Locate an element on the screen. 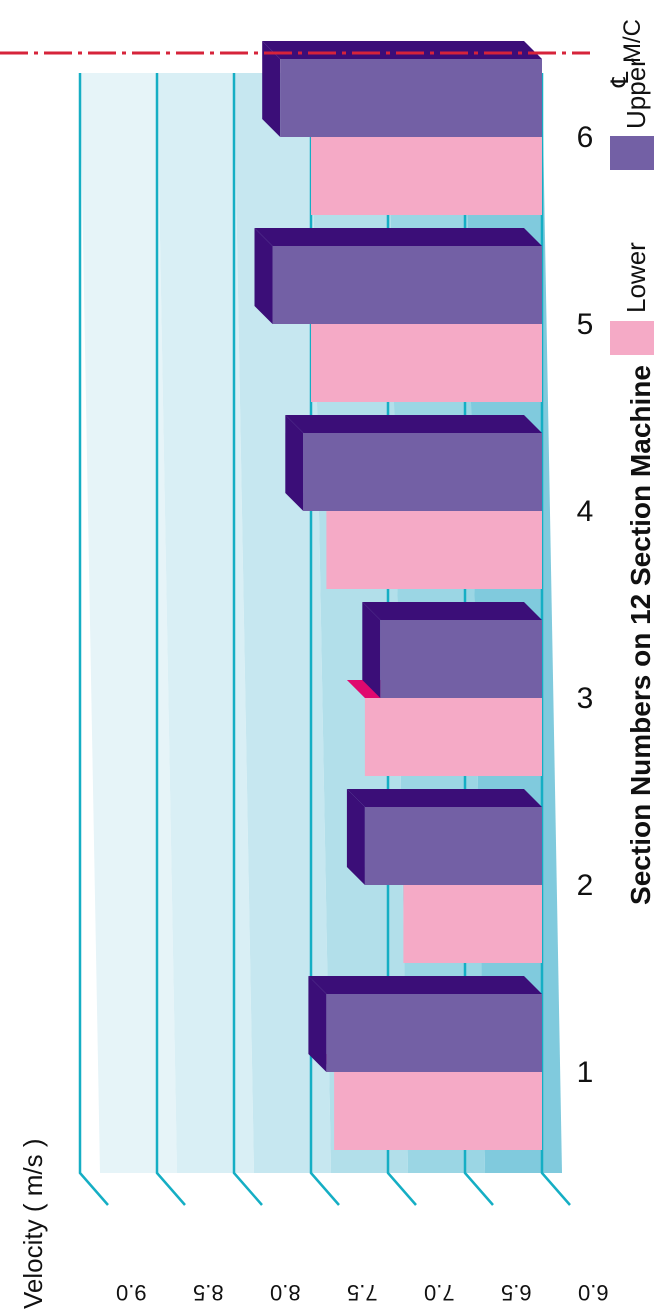 This screenshot has height=1315, width=668. y-axis-title: Velocity ( m/s ) is located at coordinates (33, 1224).